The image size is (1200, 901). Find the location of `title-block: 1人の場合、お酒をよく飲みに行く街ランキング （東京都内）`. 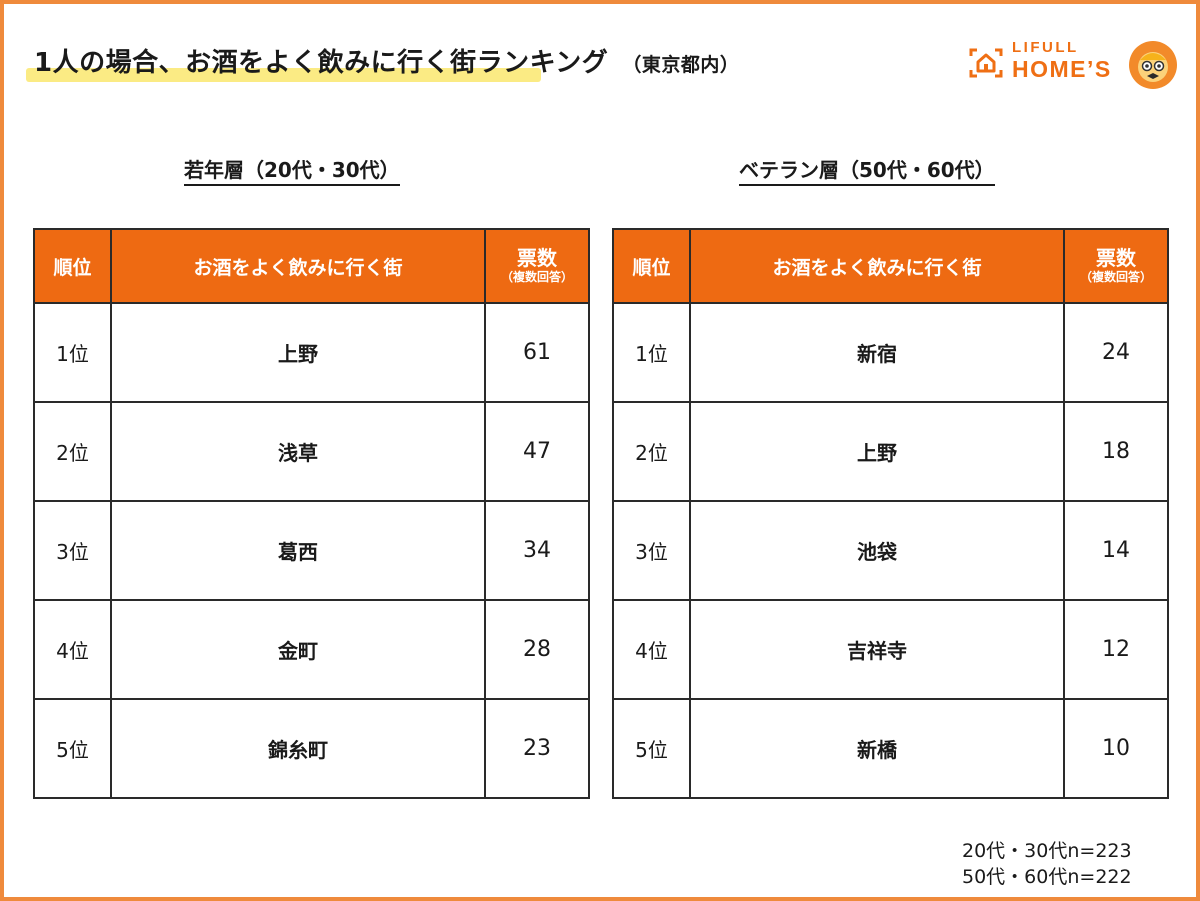

title-block: 1人の場合、お酒をよく飲みに行く街ランキング （東京都内） is located at coordinates (382, 62).